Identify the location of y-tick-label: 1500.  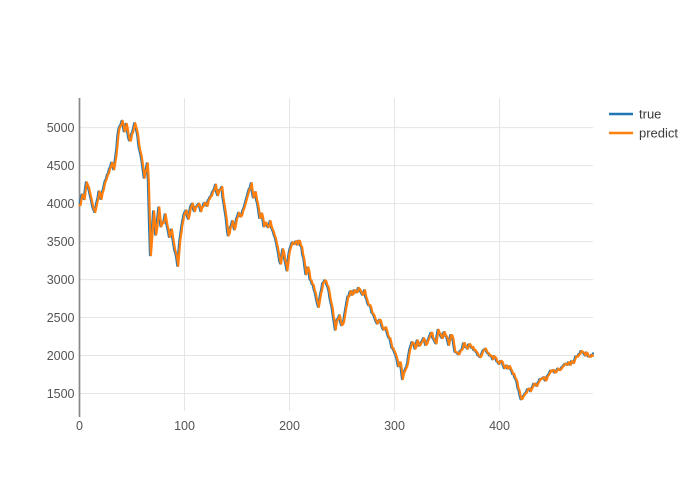
(61, 394).